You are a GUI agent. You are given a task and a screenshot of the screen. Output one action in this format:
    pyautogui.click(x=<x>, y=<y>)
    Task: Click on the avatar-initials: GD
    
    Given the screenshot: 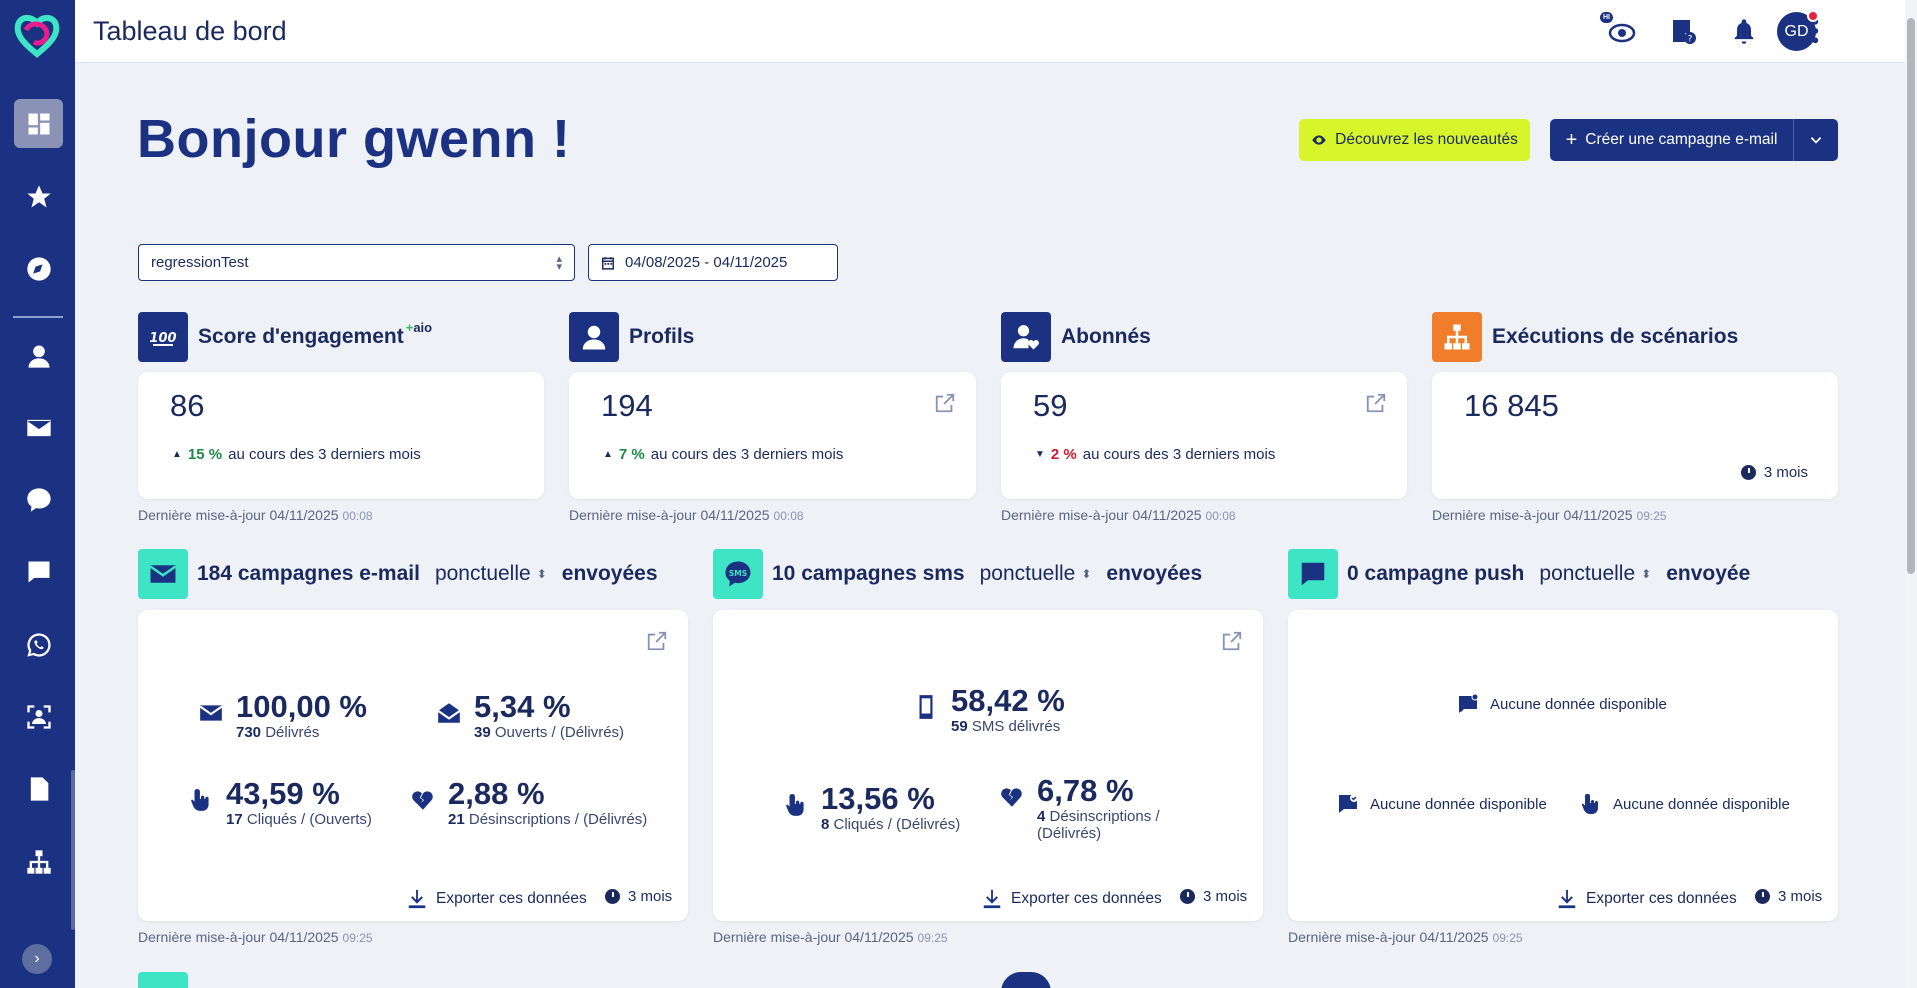 What is the action you would take?
    pyautogui.click(x=1796, y=31)
    